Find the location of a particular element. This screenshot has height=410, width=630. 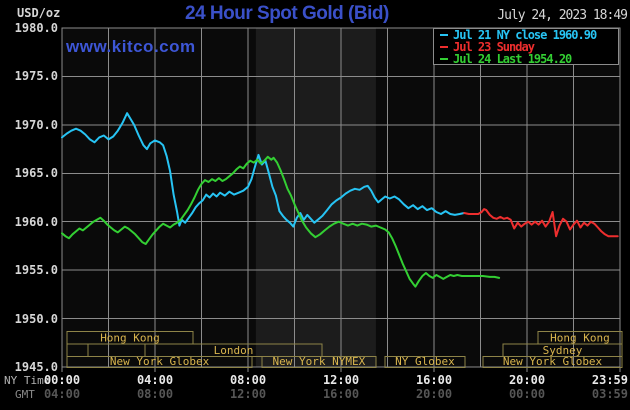

x-tick-gmt: 04:00 is located at coordinates (62, 394).